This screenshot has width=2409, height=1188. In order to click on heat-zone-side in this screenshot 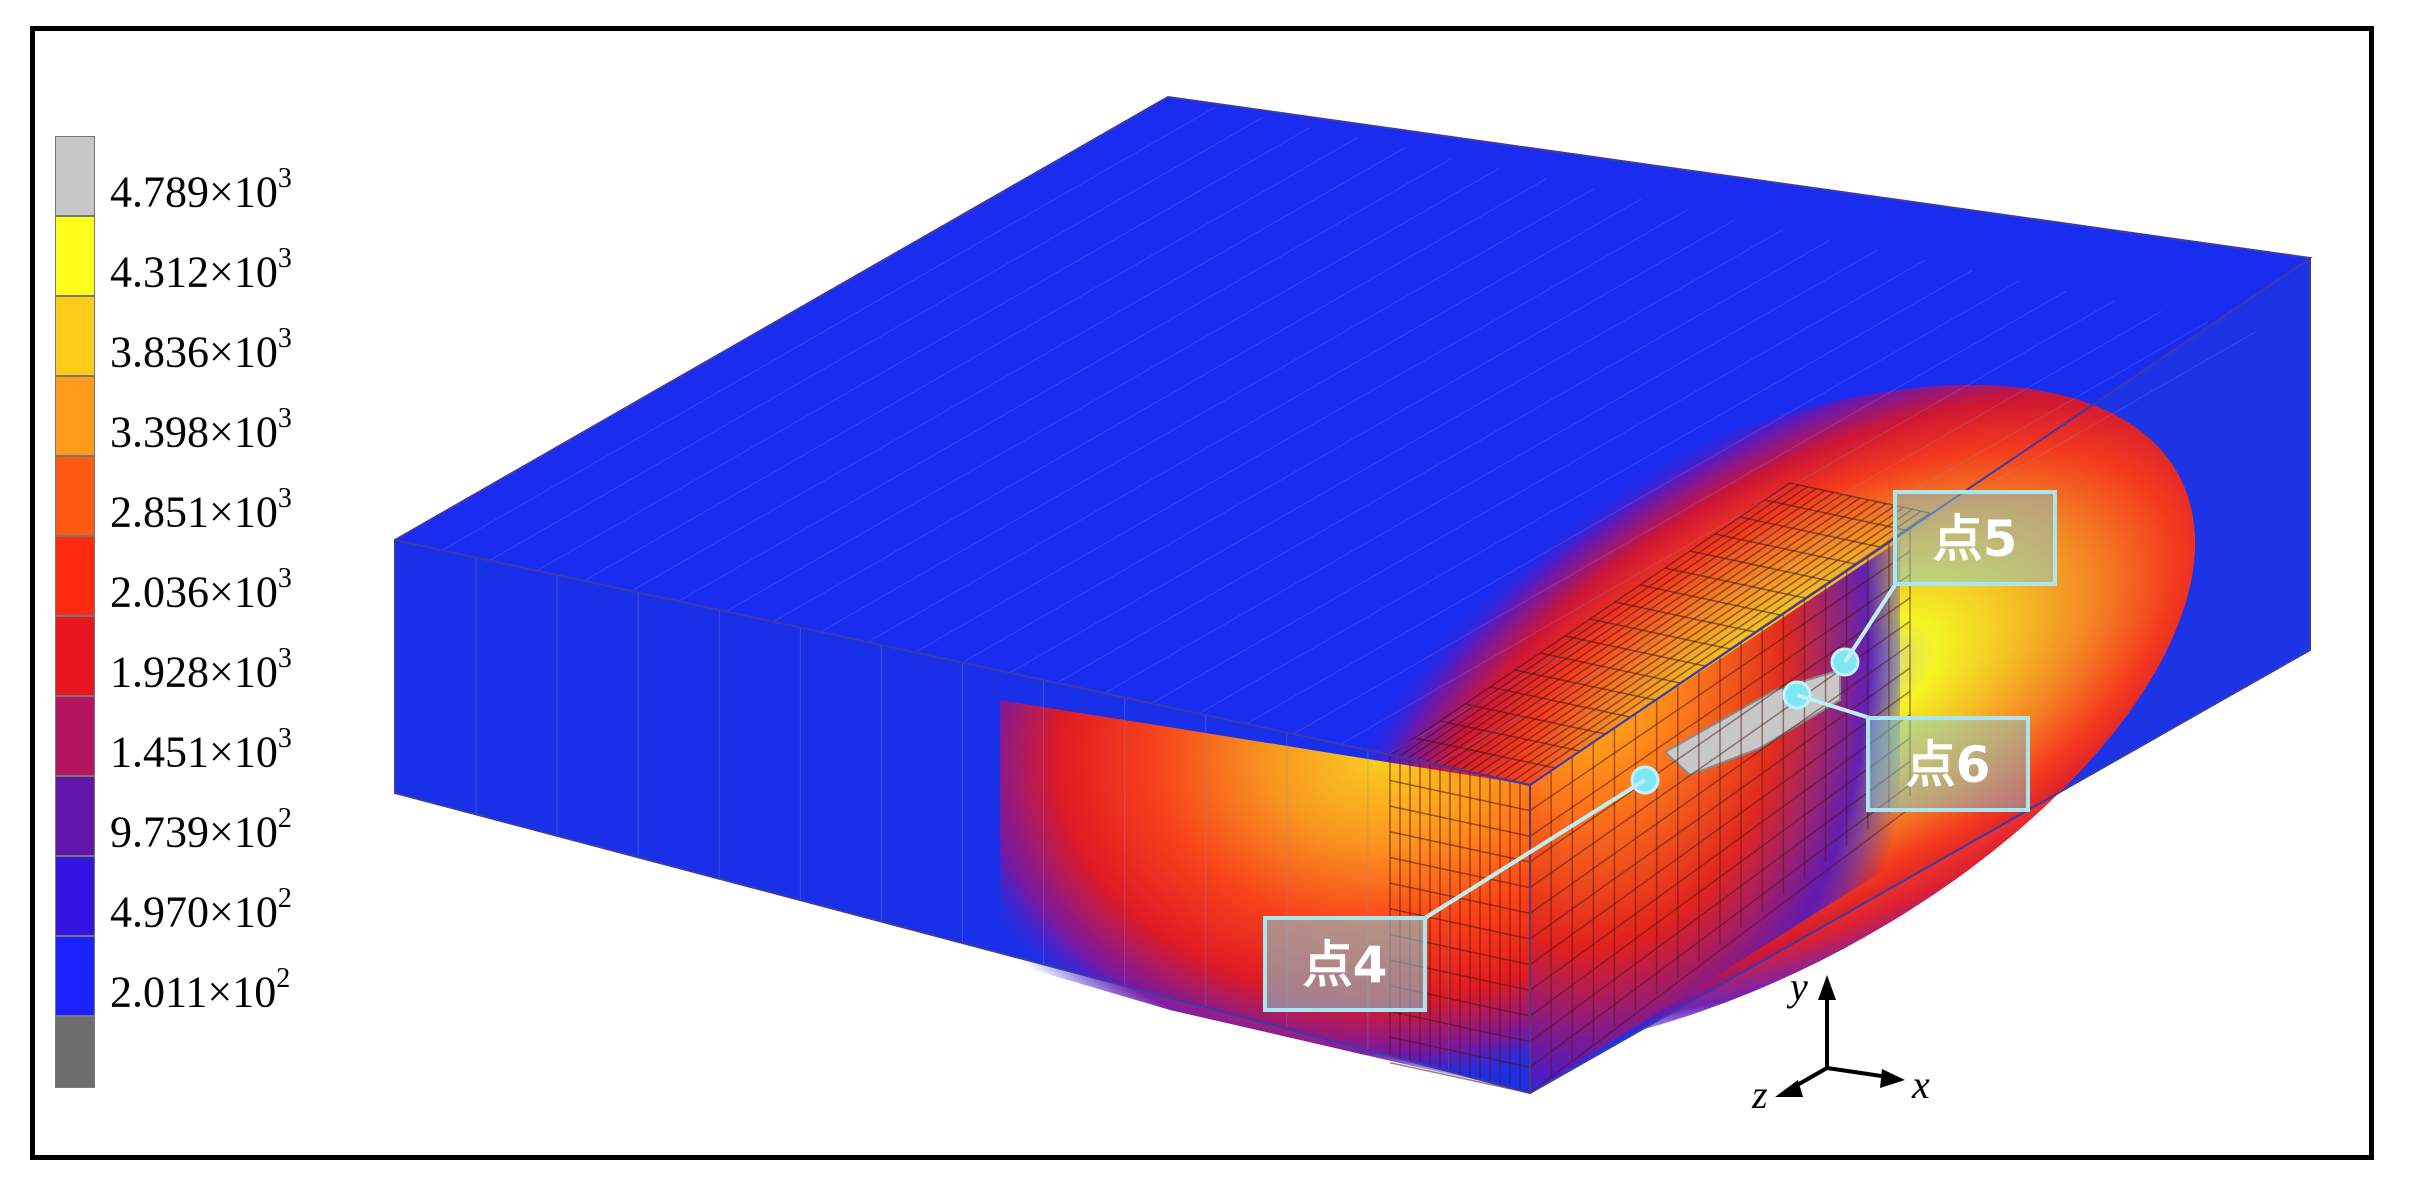, I will do `click(1715, 816)`.